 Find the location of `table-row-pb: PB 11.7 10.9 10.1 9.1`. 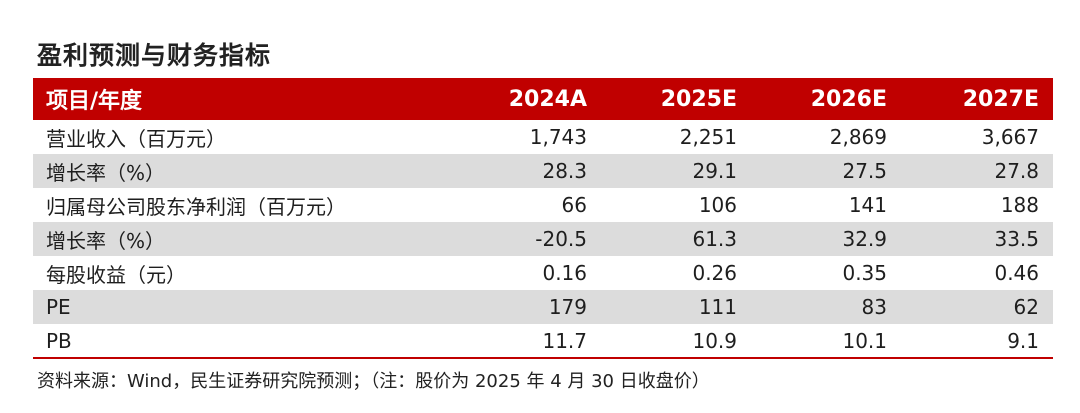

table-row-pb: PB 11.7 10.9 10.1 9.1 is located at coordinates (543, 341).